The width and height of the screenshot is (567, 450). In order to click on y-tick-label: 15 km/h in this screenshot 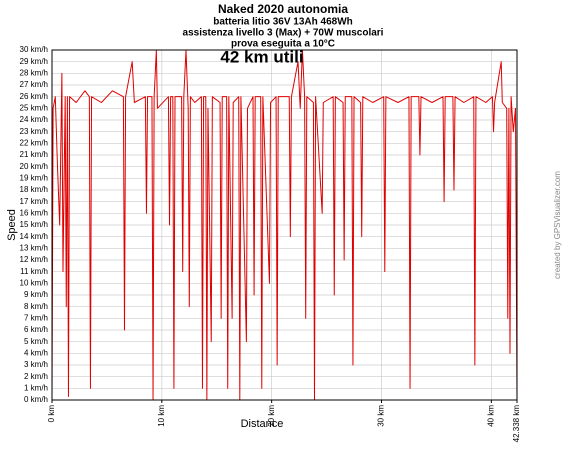, I will do `click(34, 224)`.